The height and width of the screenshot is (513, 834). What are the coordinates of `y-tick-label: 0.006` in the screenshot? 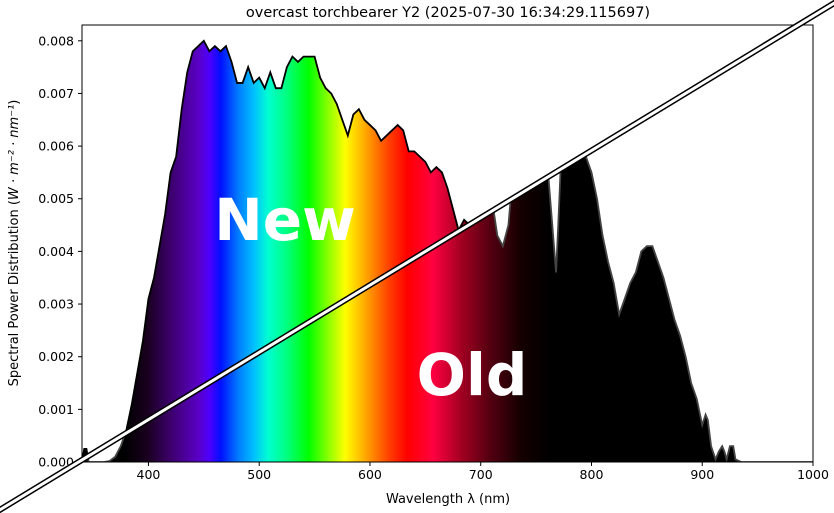 It's located at (56, 146).